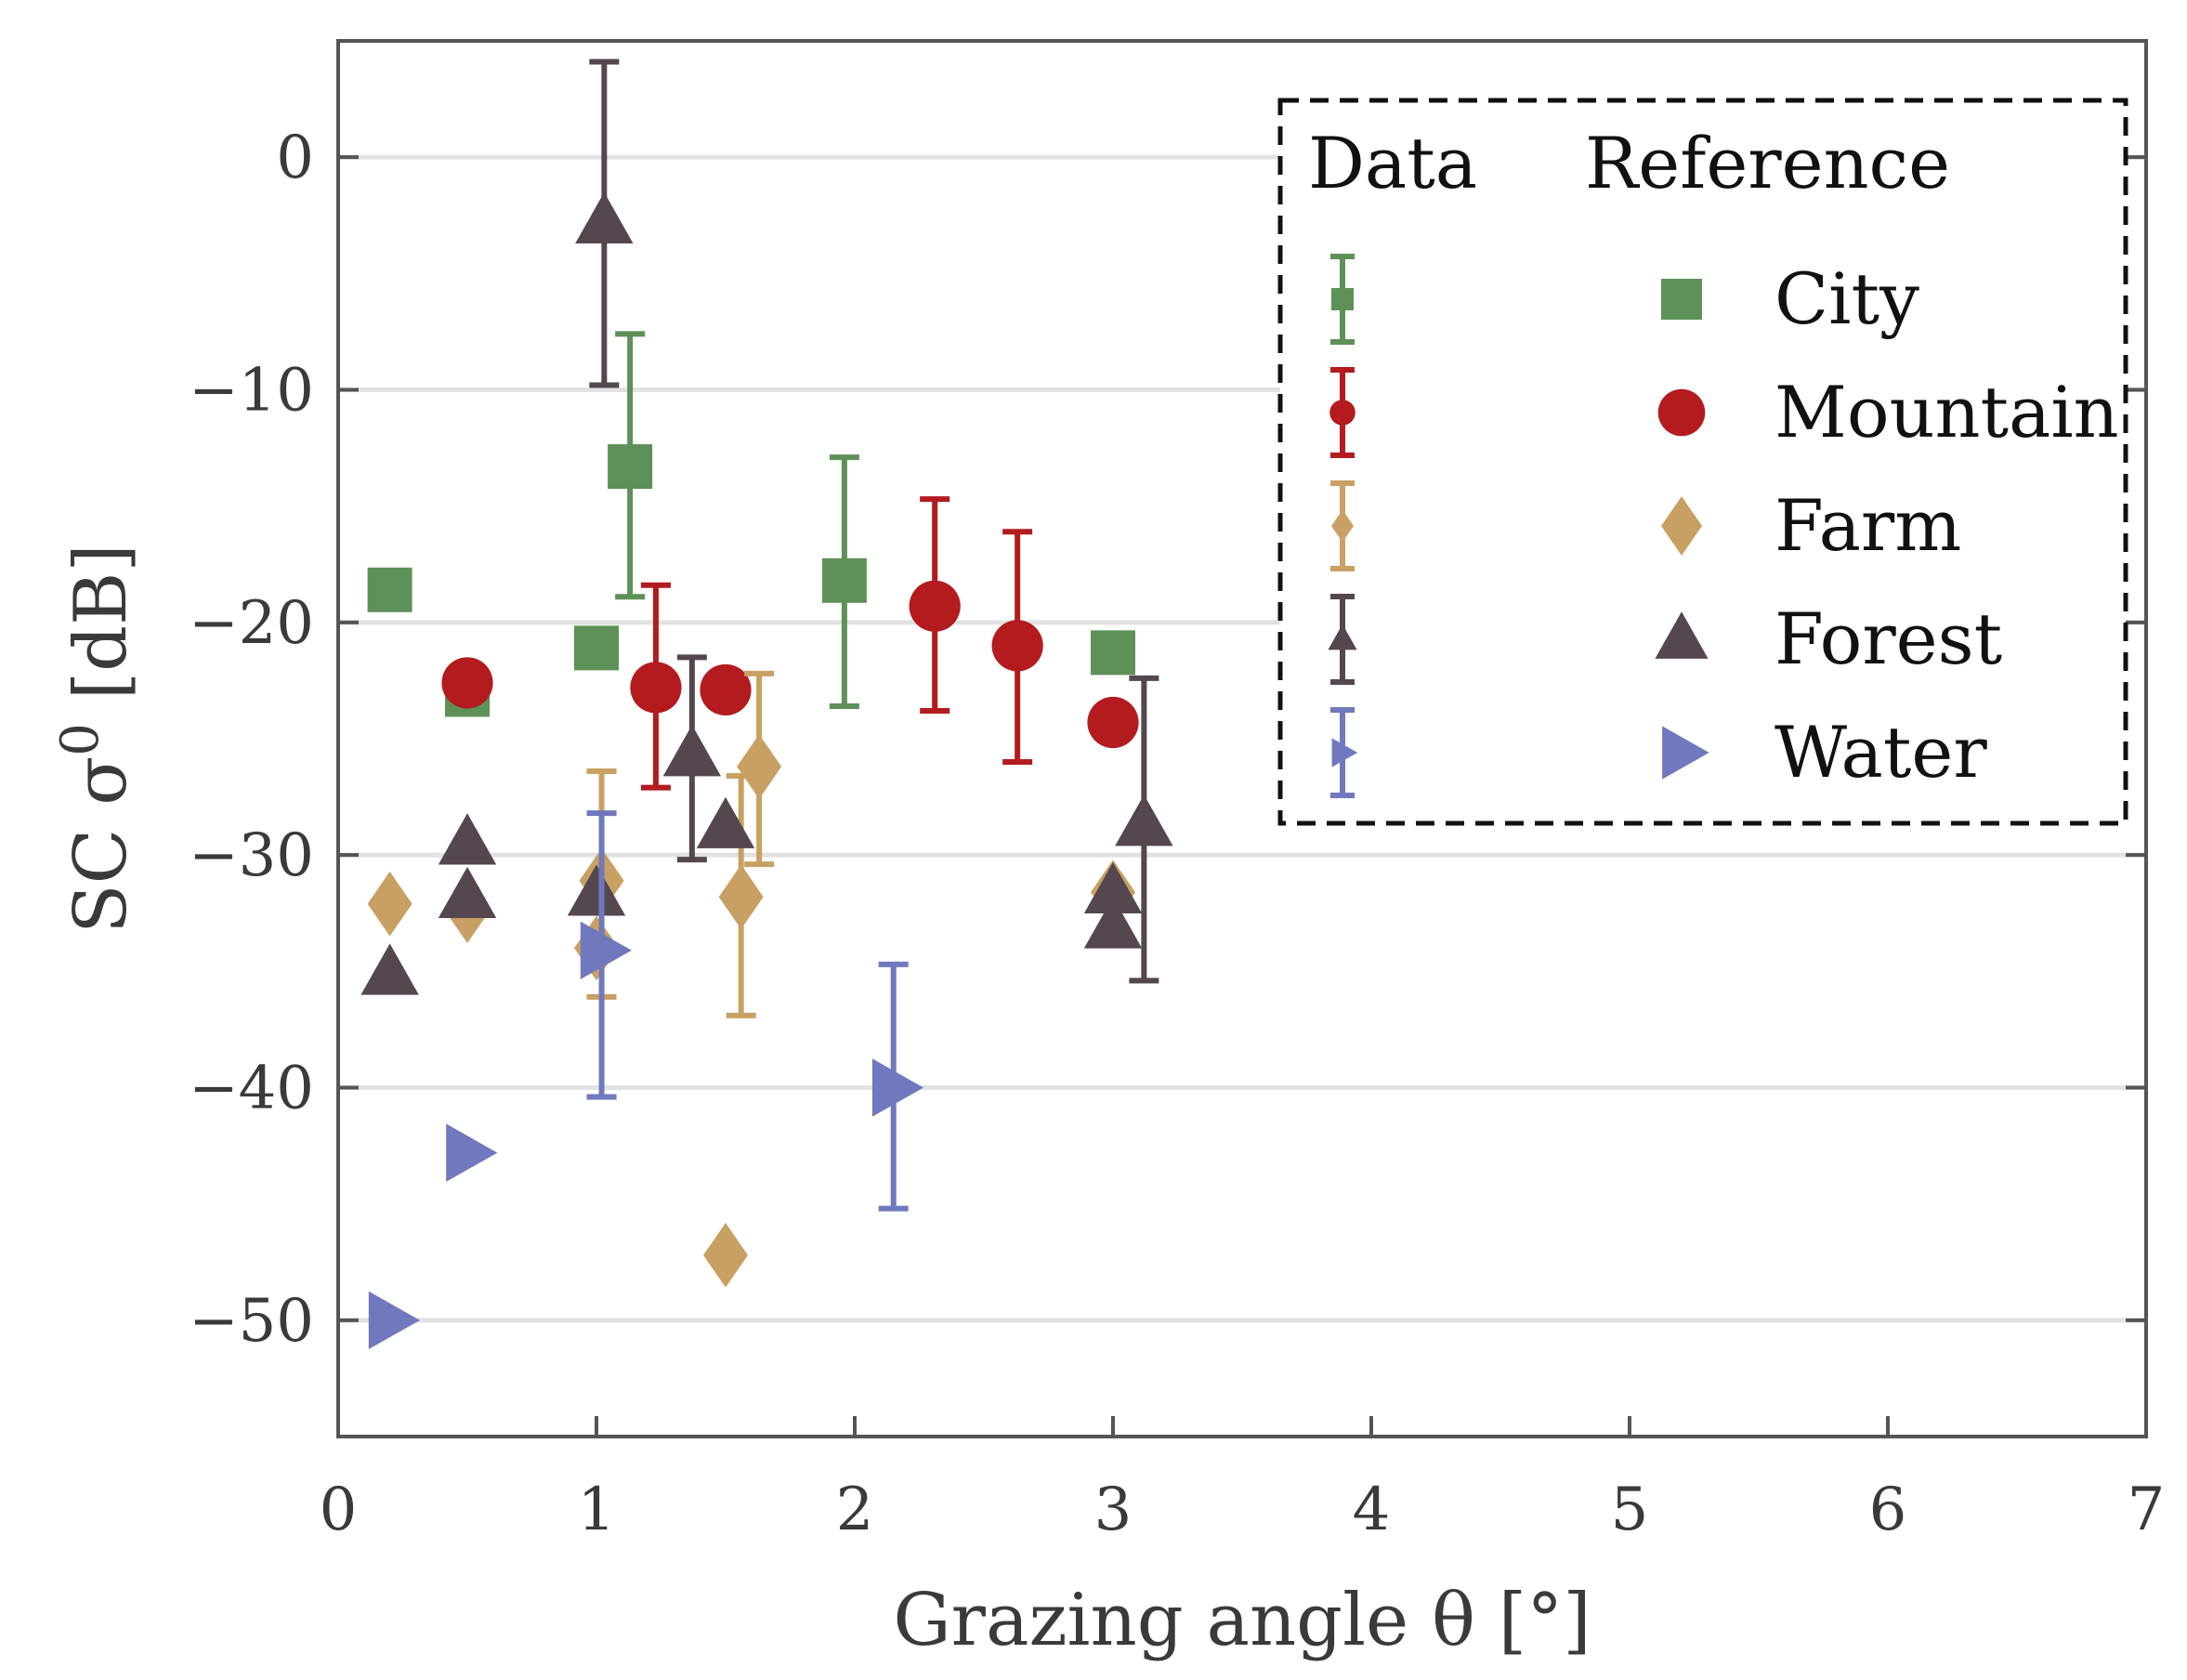 The image size is (2187, 1680). Describe the element at coordinates (597, 1510) in the screenshot. I see `x-tick-label: 1` at that location.